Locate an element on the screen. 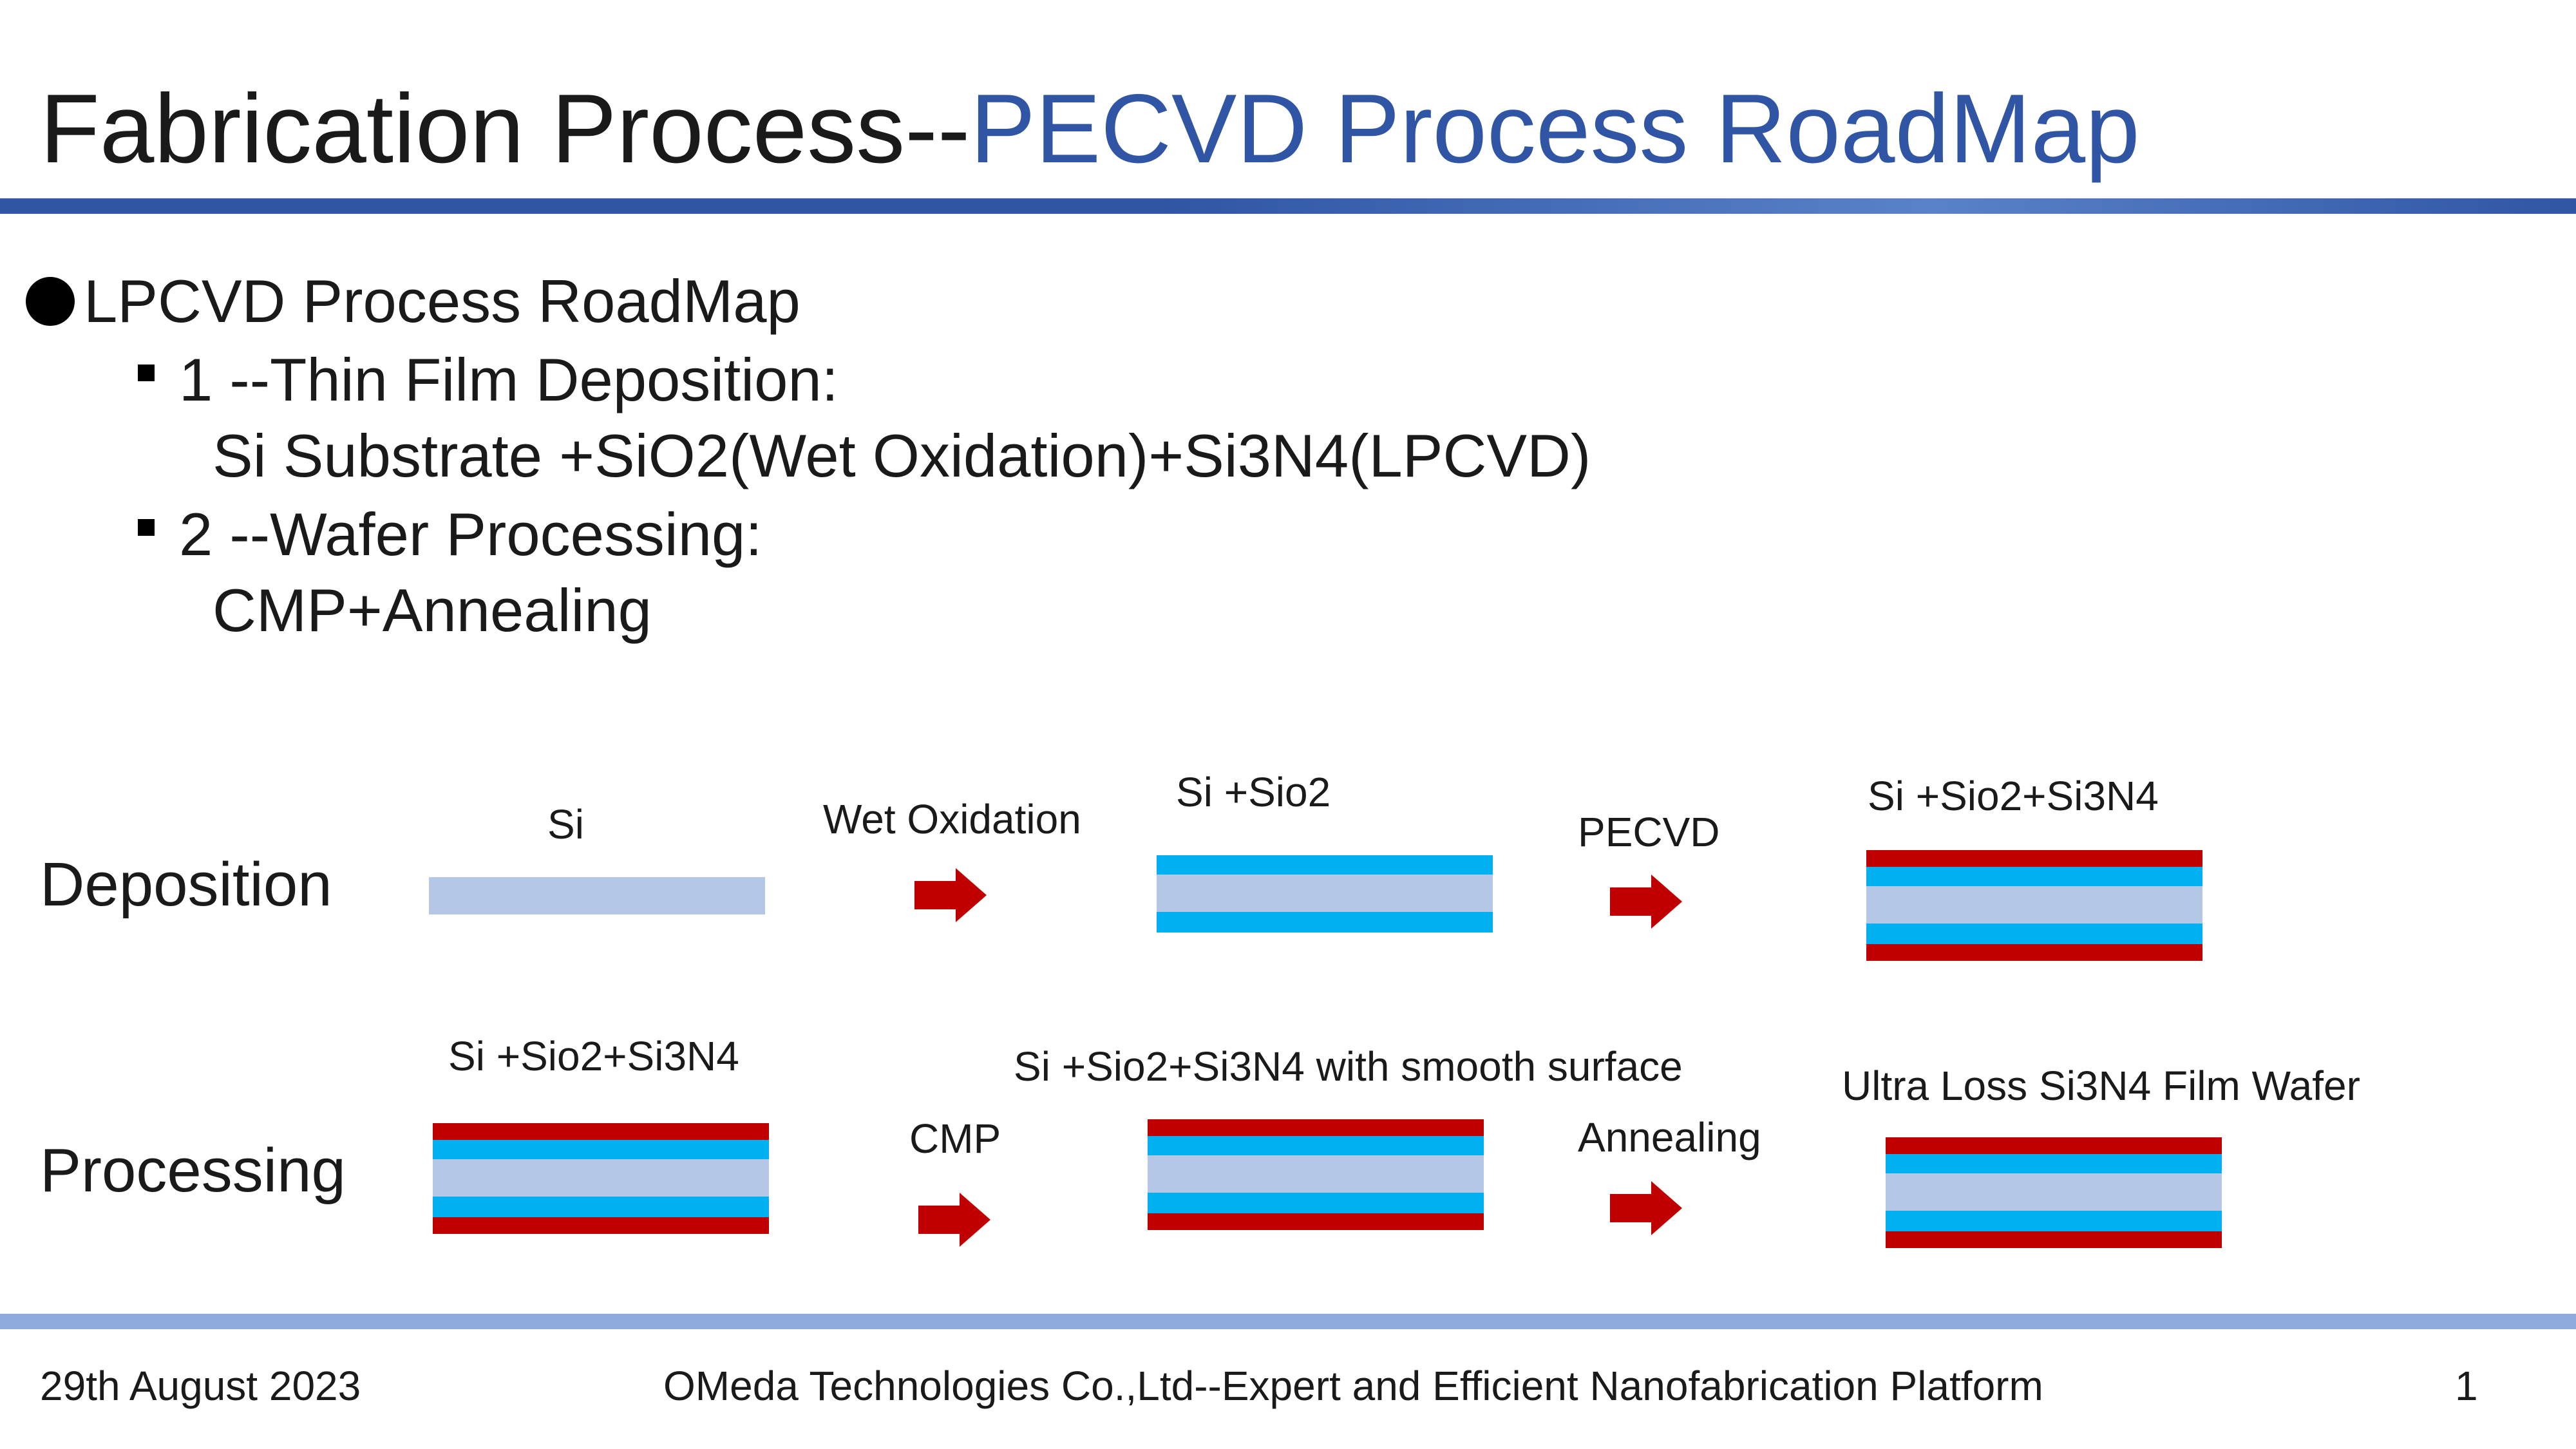 The height and width of the screenshot is (1449, 2576). wafer-si-sio2 is located at coordinates (1325, 894).